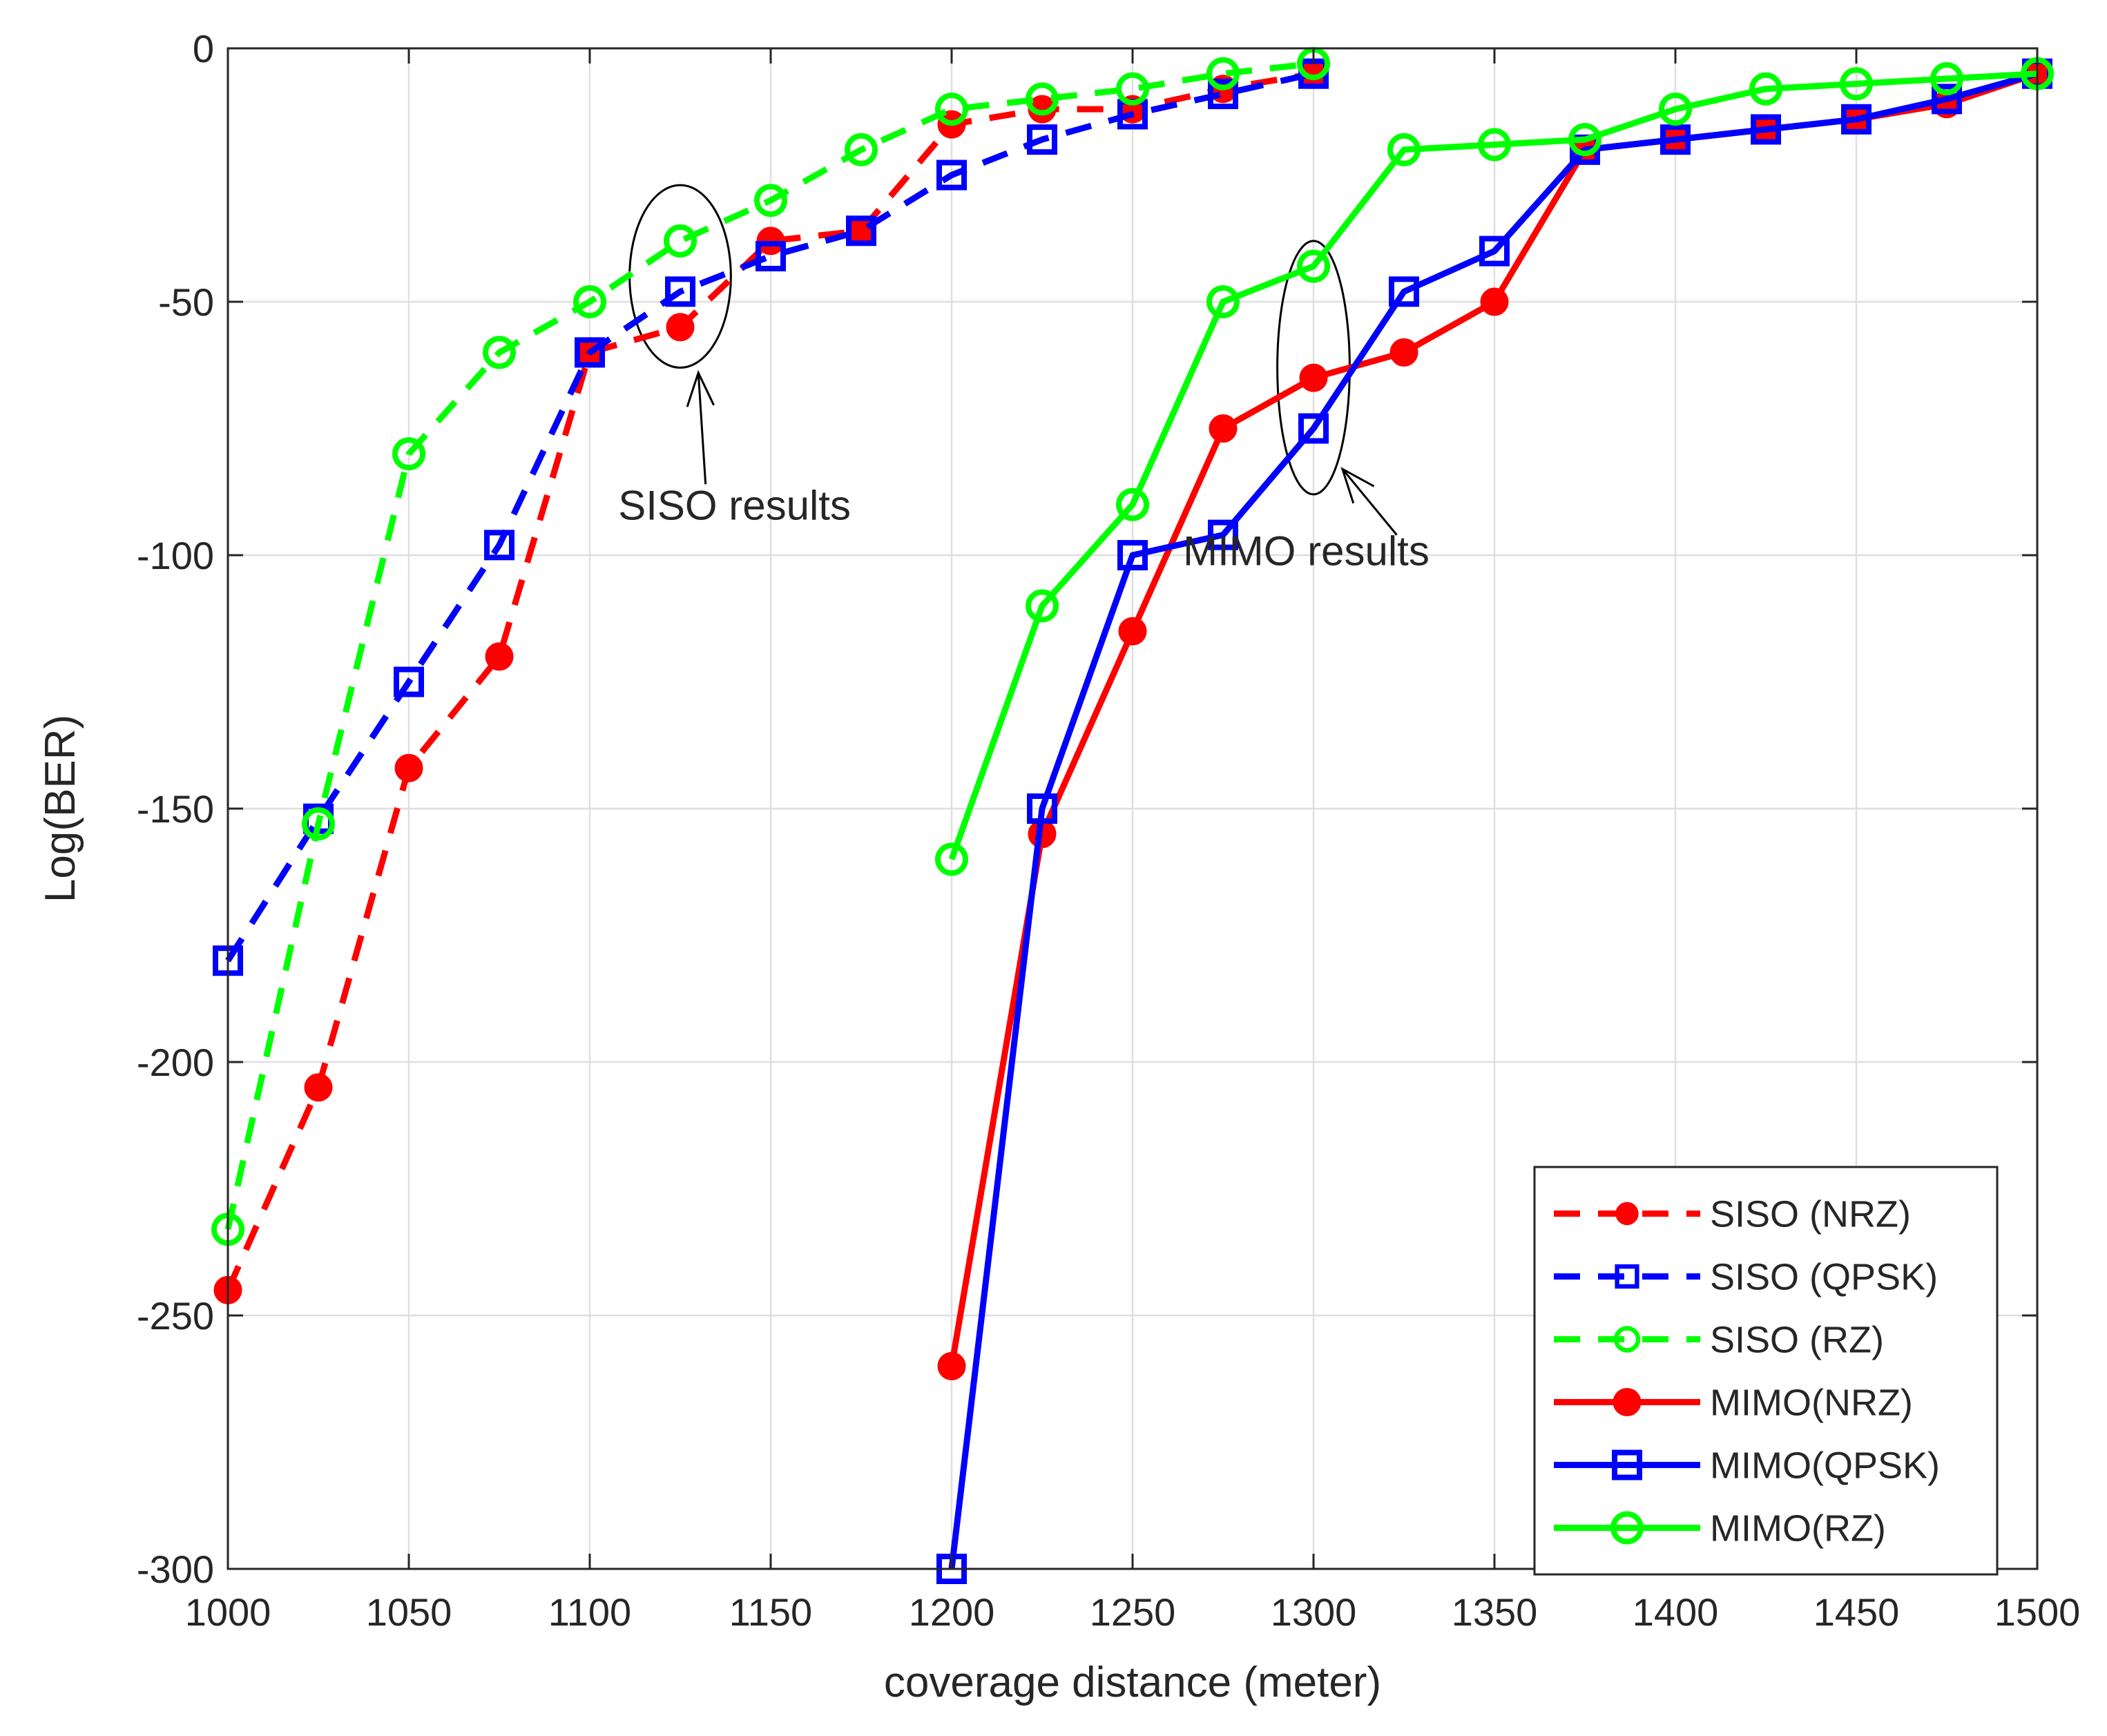  Describe the element at coordinates (175, 1569) in the screenshot. I see `y-tick-label: -300` at that location.